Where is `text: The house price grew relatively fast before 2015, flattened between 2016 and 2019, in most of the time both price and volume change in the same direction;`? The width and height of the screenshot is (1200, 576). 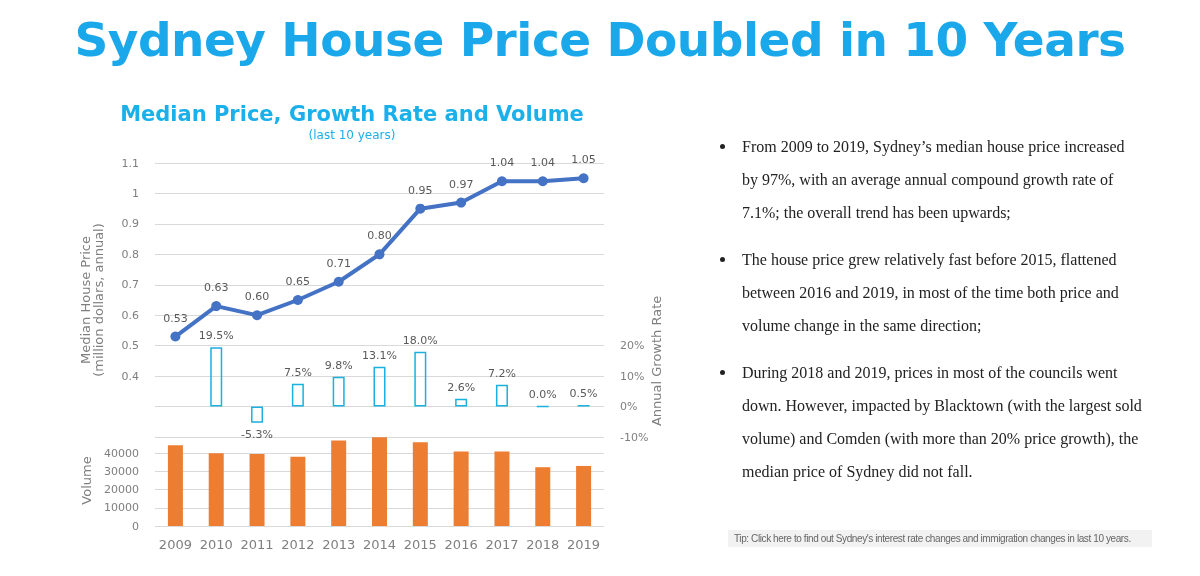 text: The house price grew relatively fast before 2015, flattened between 2016 and 2019, in most of the time both price and volume change in the same direction; is located at coordinates (931, 293).